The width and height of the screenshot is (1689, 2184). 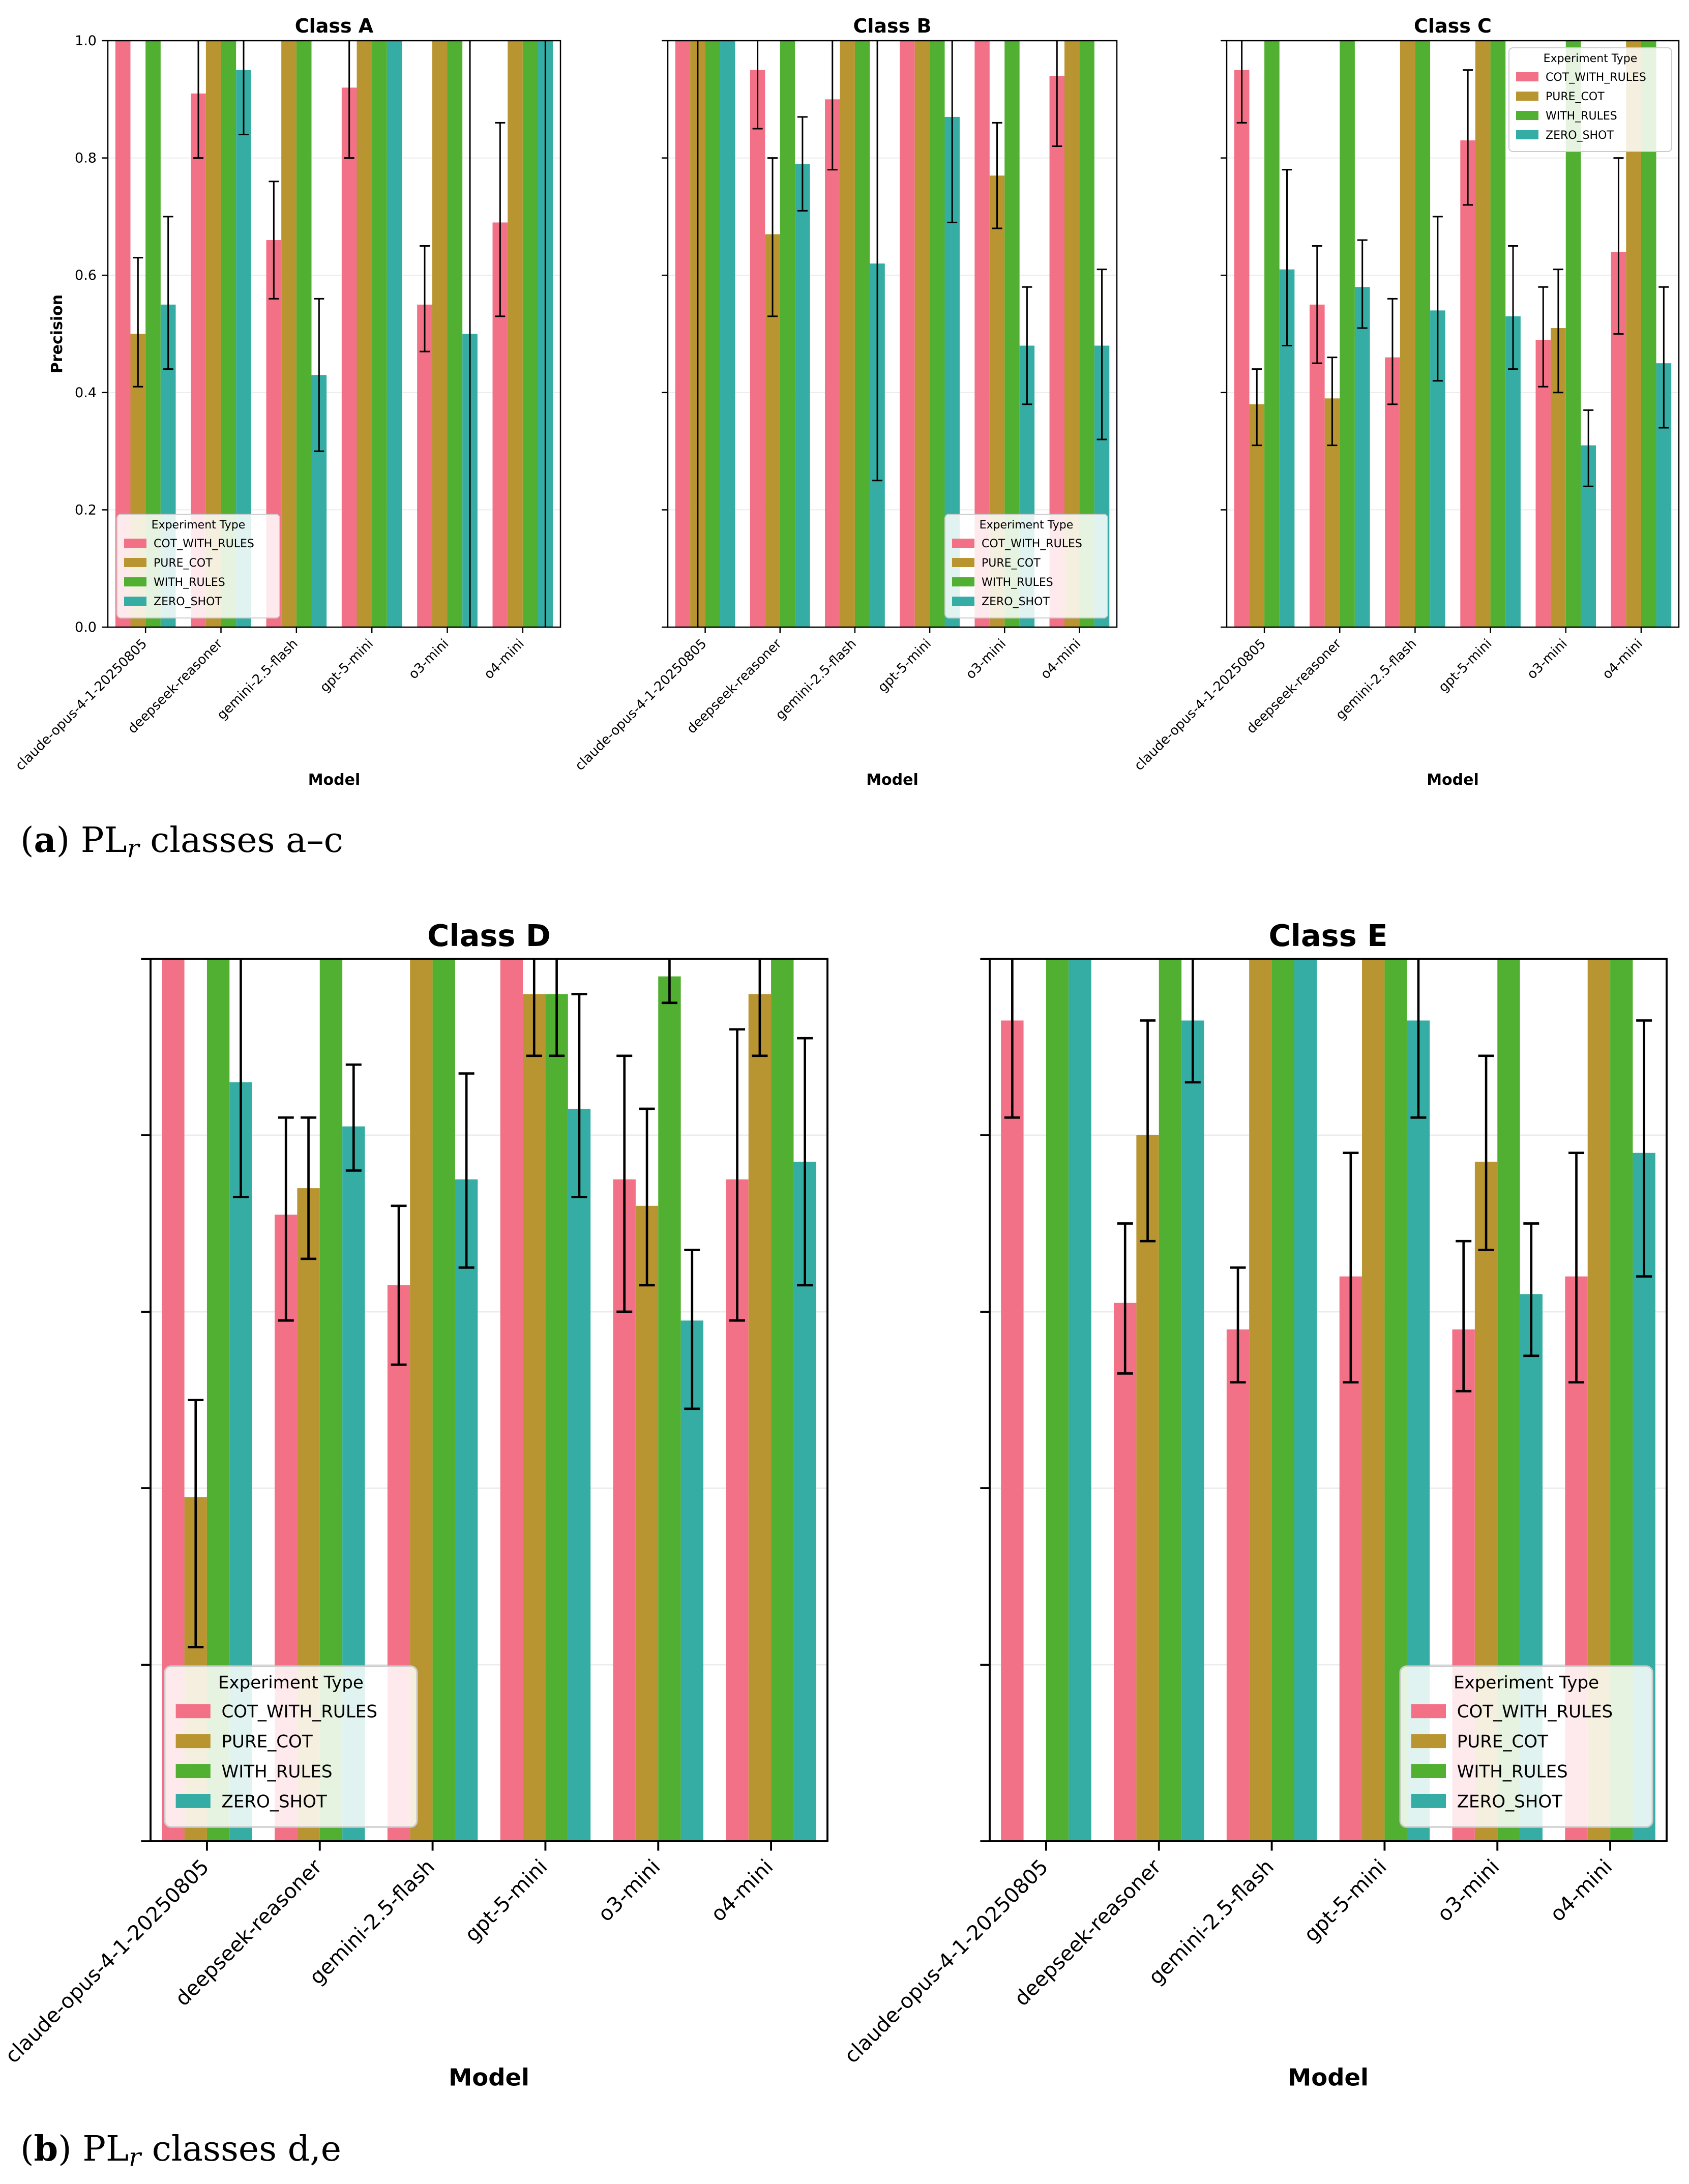 I want to click on y-tick-label: 0.6, so click(x=86, y=275).